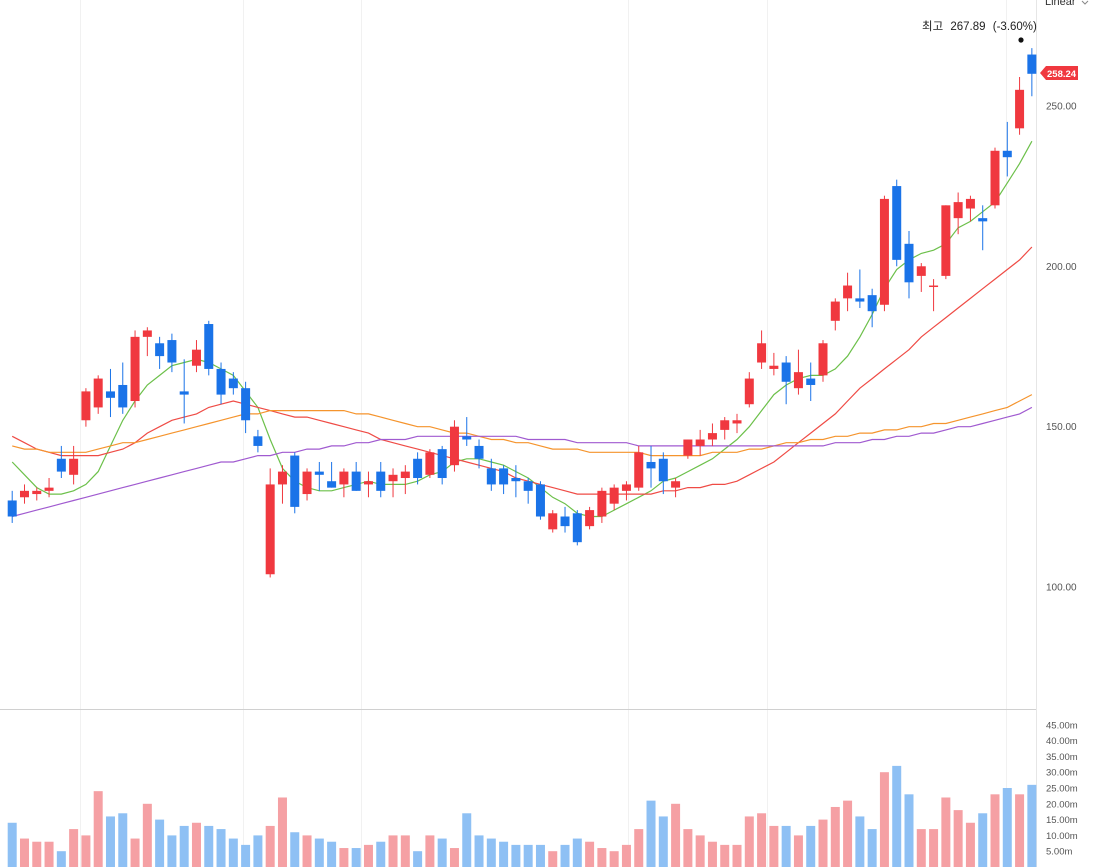 This screenshot has width=1097, height=867. Describe the element at coordinates (1085, 2) in the screenshot. I see `chevron-down-icon` at that location.